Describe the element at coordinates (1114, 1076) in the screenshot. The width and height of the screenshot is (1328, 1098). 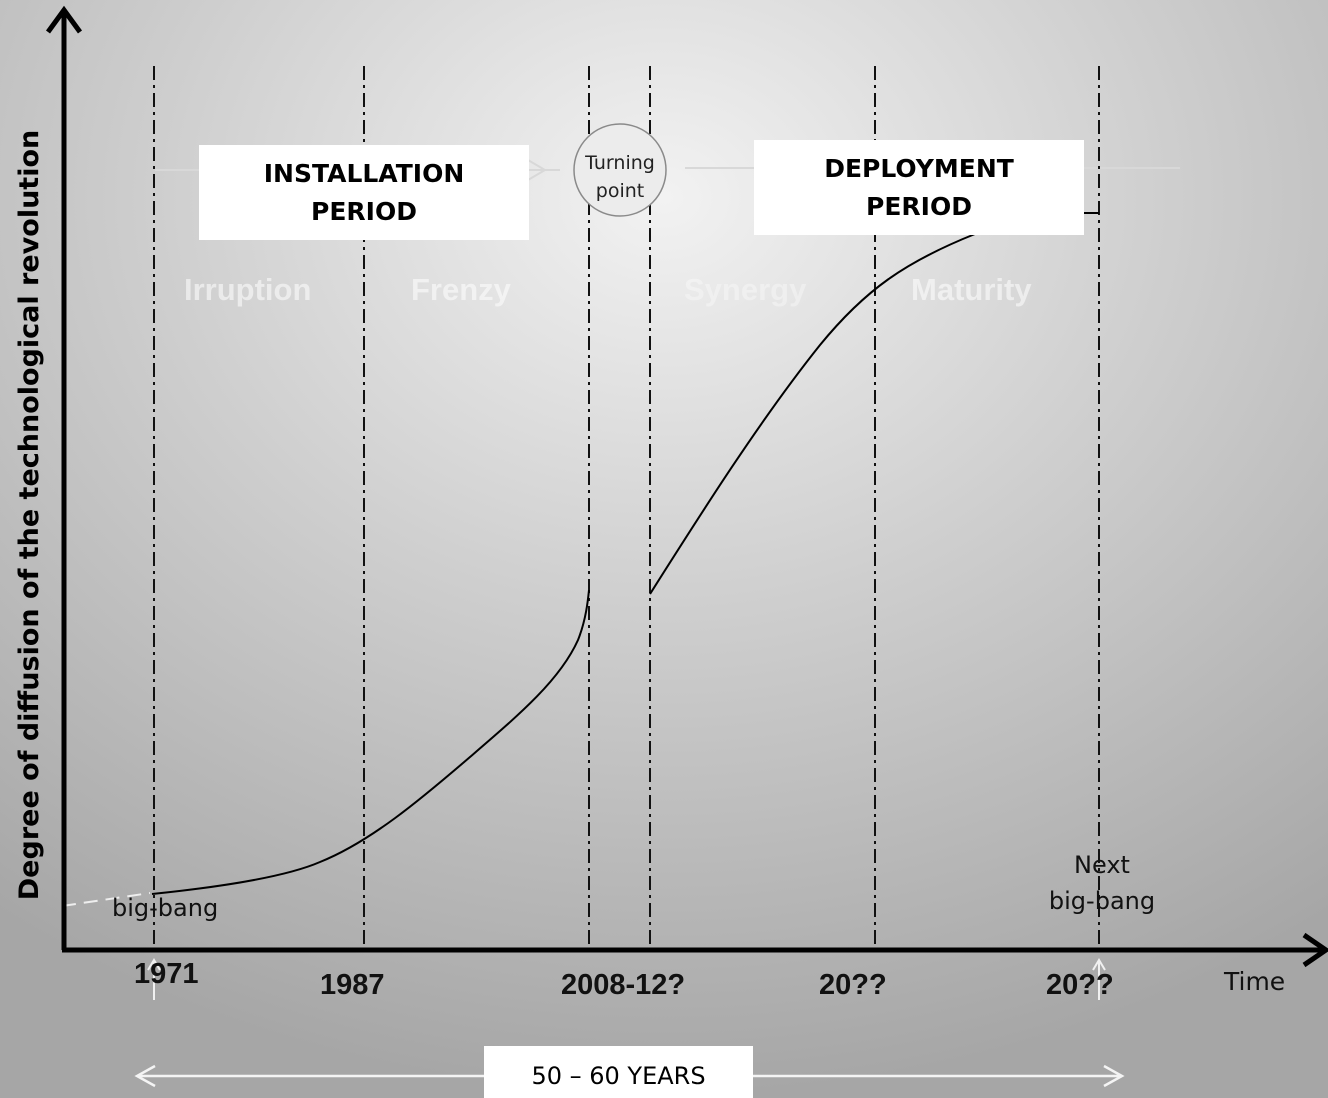
I see `duration-arrowhead-right` at that location.